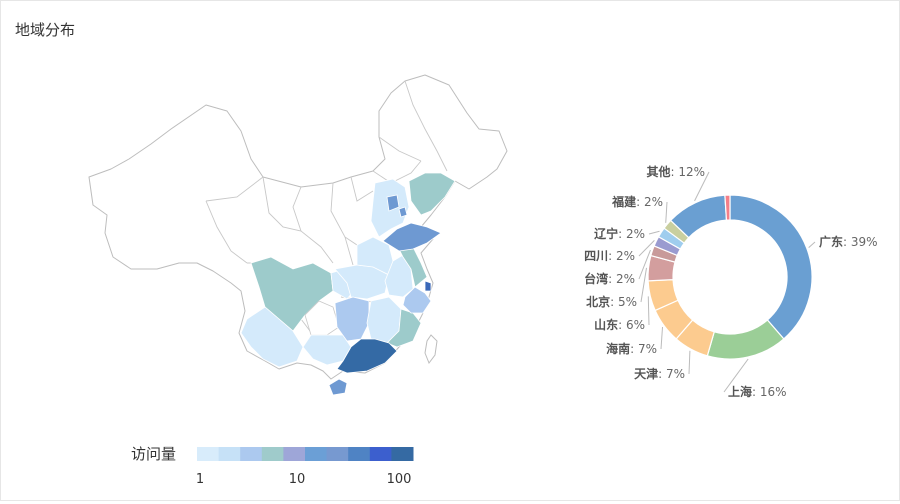 Image resolution: width=900 pixels, height=504 pixels. Describe the element at coordinates (769, 392) in the screenshot. I see `donut-label-value: : 16%` at that location.